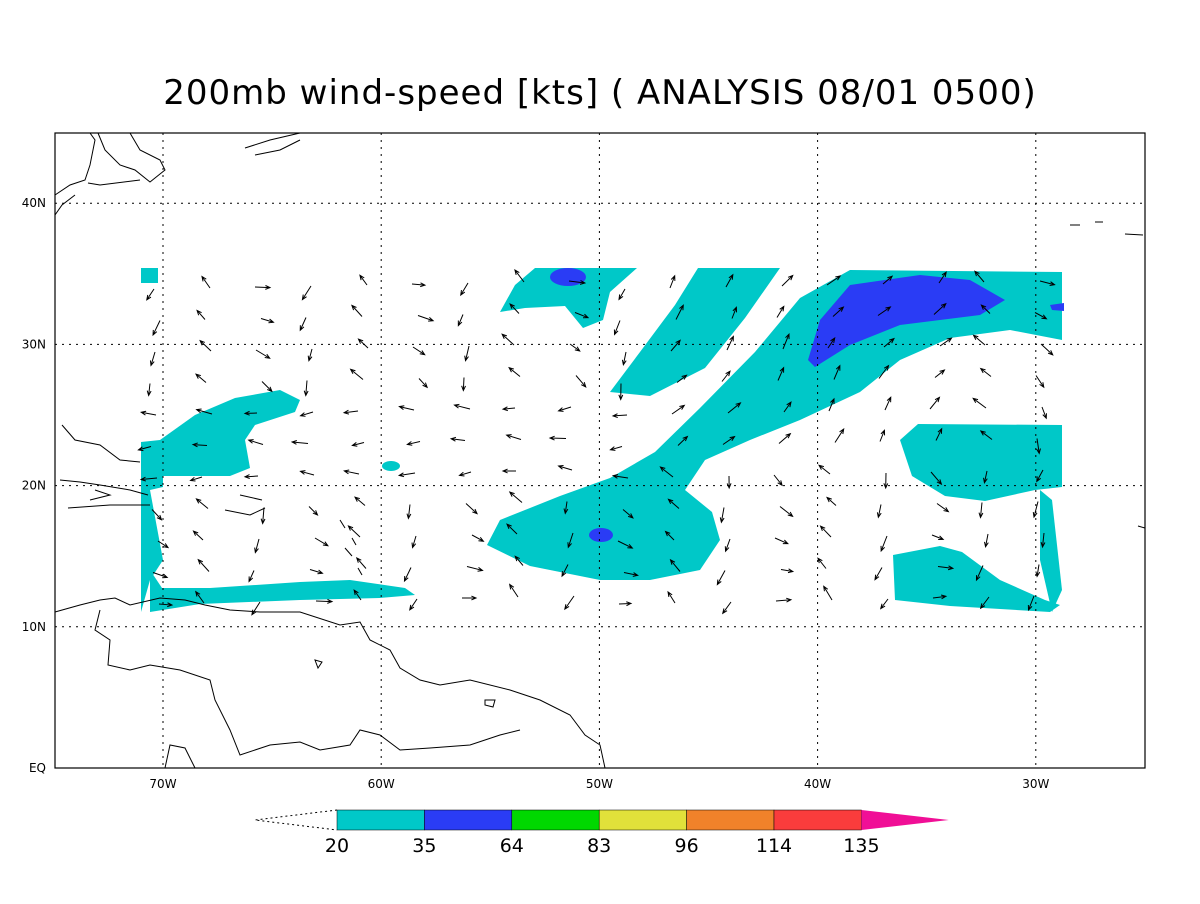 The image size is (1200, 904). Describe the element at coordinates (34, 344) in the screenshot. I see `lat-label: 30N` at that location.